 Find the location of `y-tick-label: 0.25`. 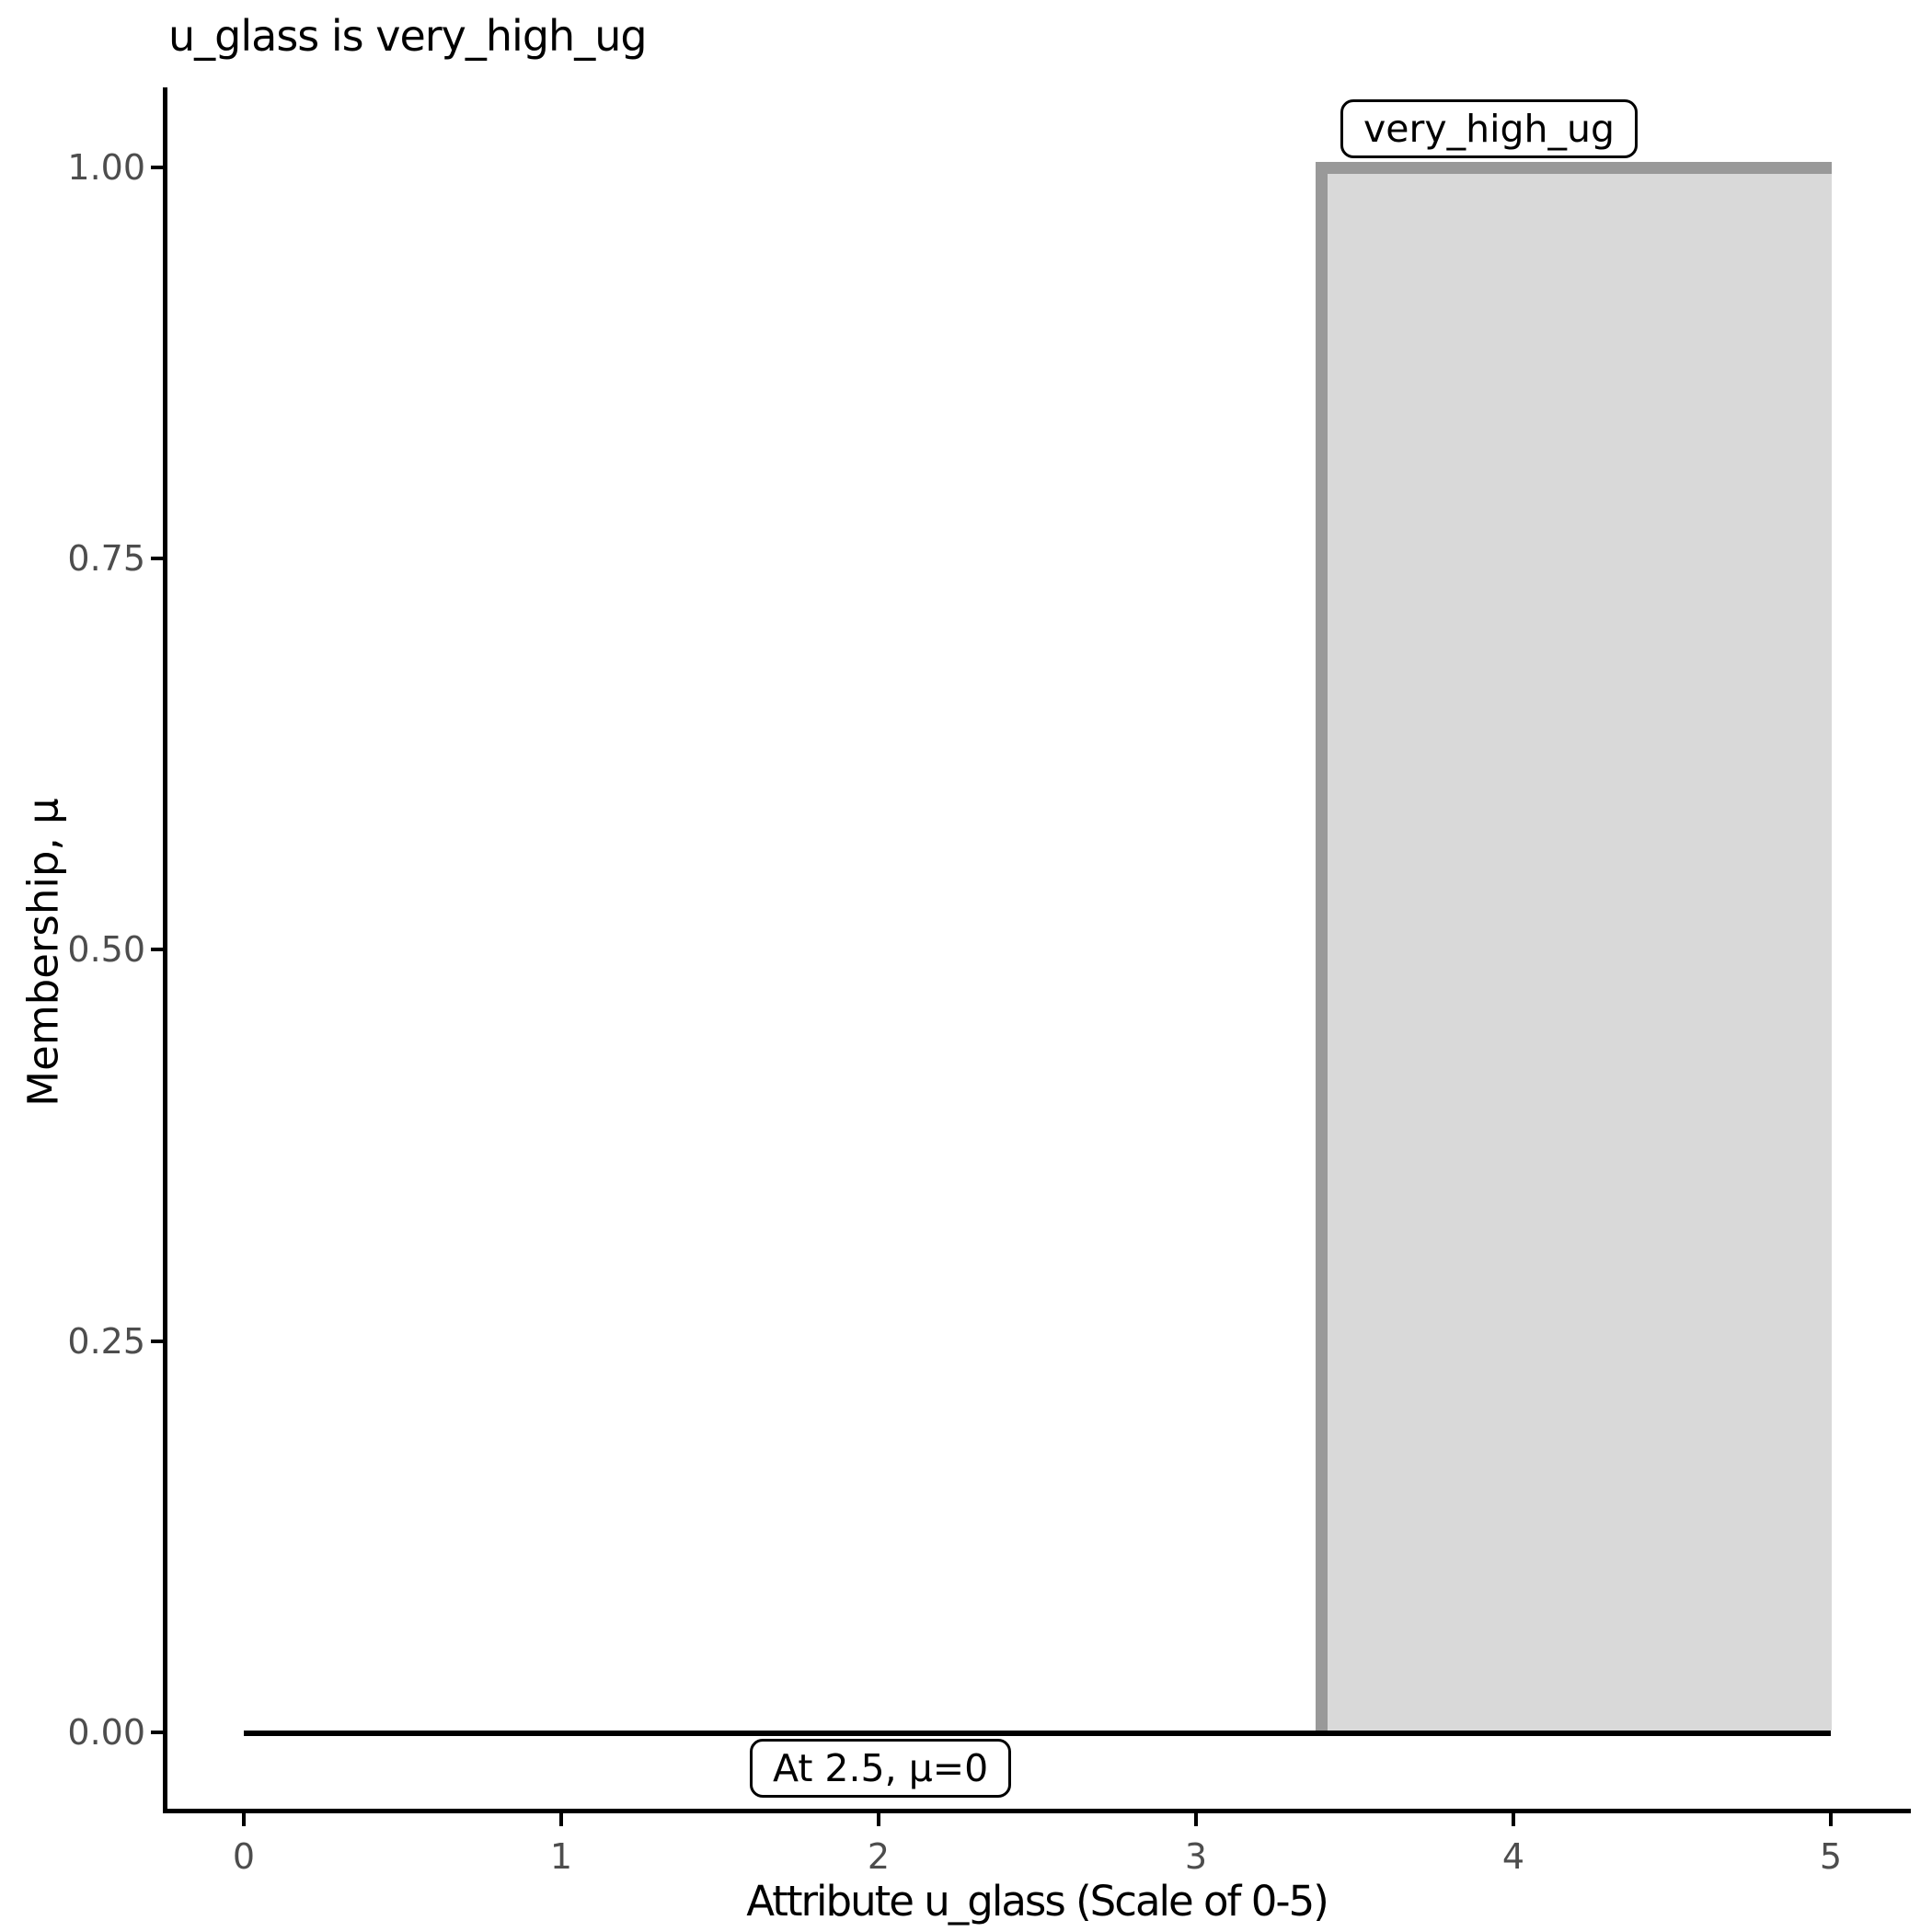

y-tick-label: 0.25 is located at coordinates (106, 1341).